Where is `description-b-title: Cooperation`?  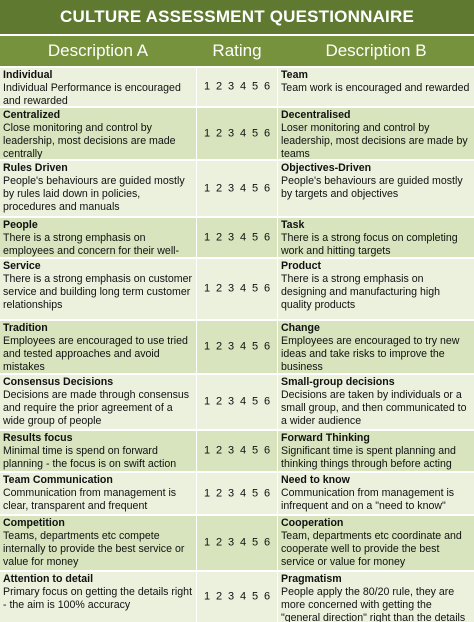 description-b-title: Cooperation is located at coordinates (312, 523).